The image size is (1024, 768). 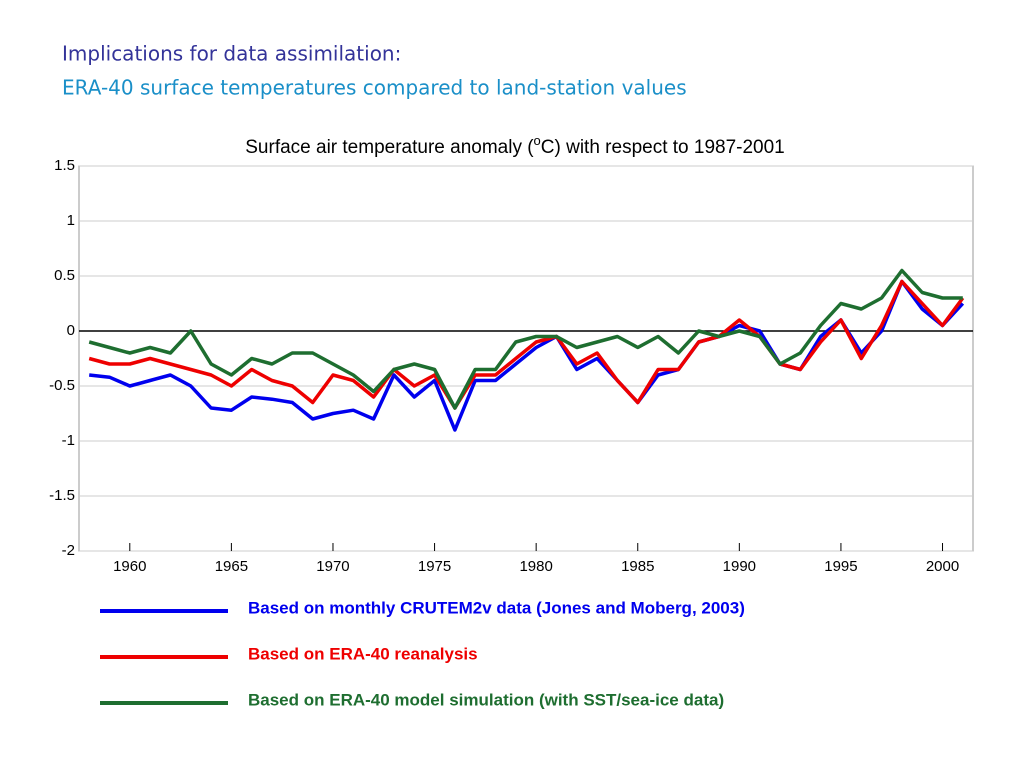 What do you see at coordinates (840, 566) in the screenshot?
I see `x-tick-label: 1995` at bounding box center [840, 566].